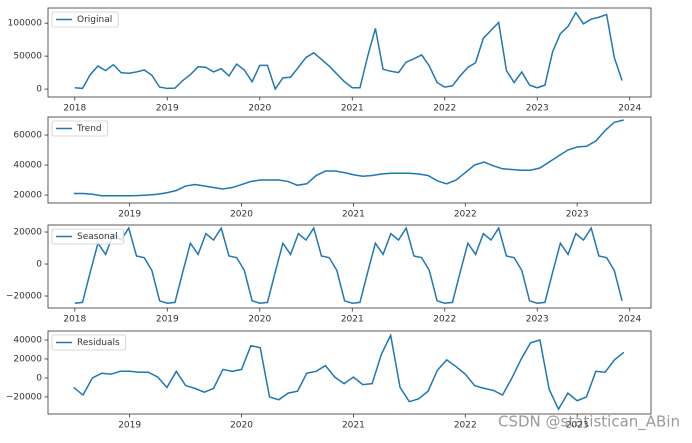  I want to click on y-tick-label: 100000, so click(25, 24).